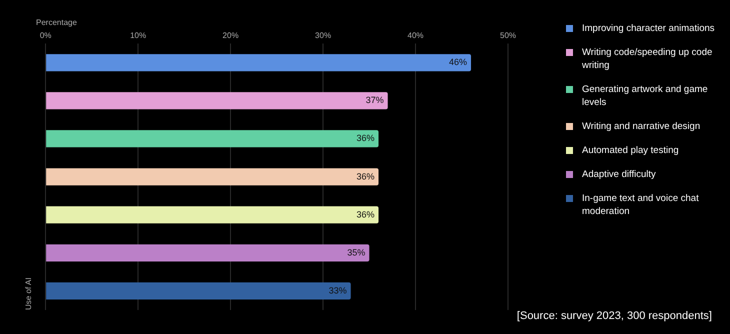 Image resolution: width=730 pixels, height=334 pixels. Describe the element at coordinates (508, 35) in the screenshot. I see `x-tick-label: 50%` at that location.